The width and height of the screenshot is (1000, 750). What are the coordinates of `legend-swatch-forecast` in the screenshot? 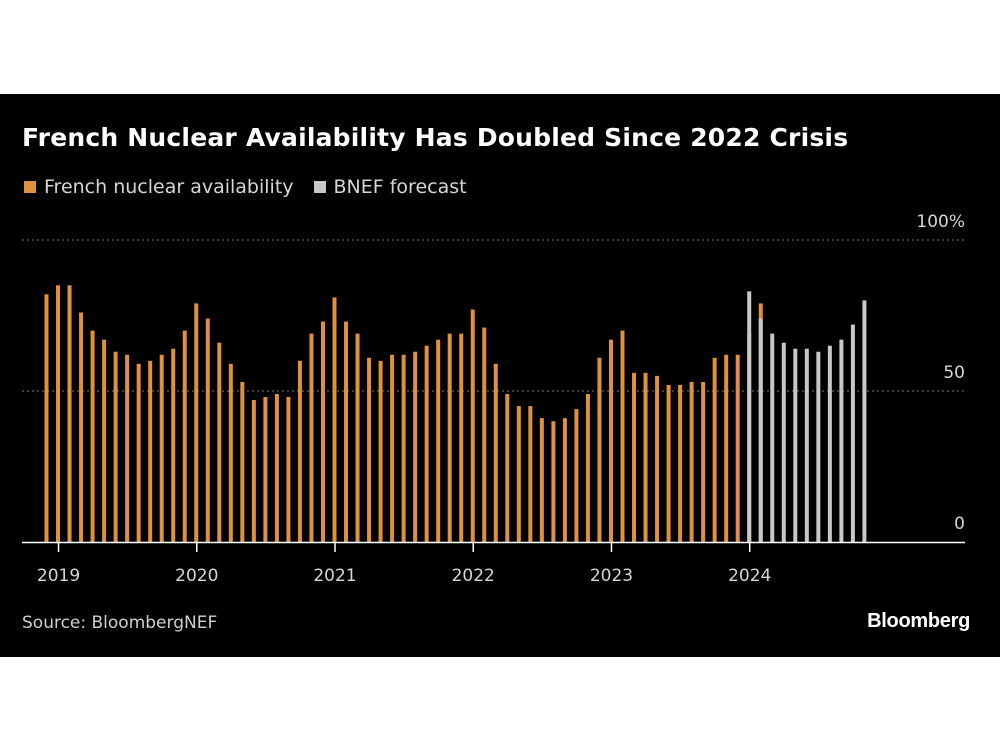 It's located at (319, 187).